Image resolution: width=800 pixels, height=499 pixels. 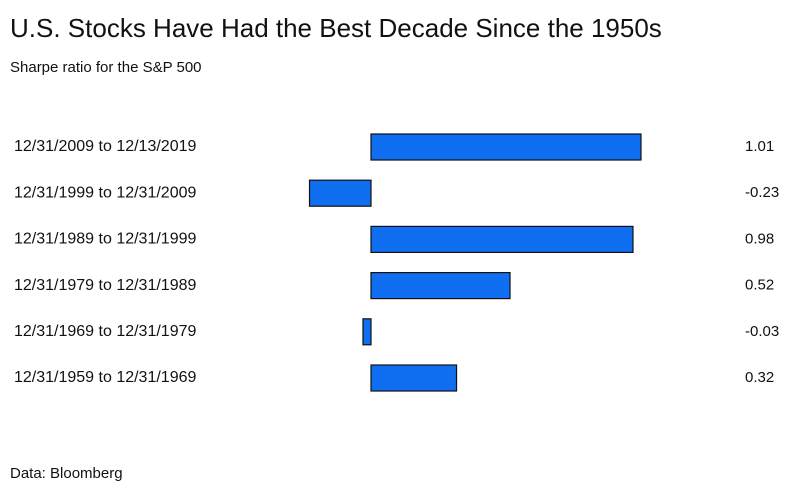 I want to click on value-label: -0.03, so click(x=762, y=331).